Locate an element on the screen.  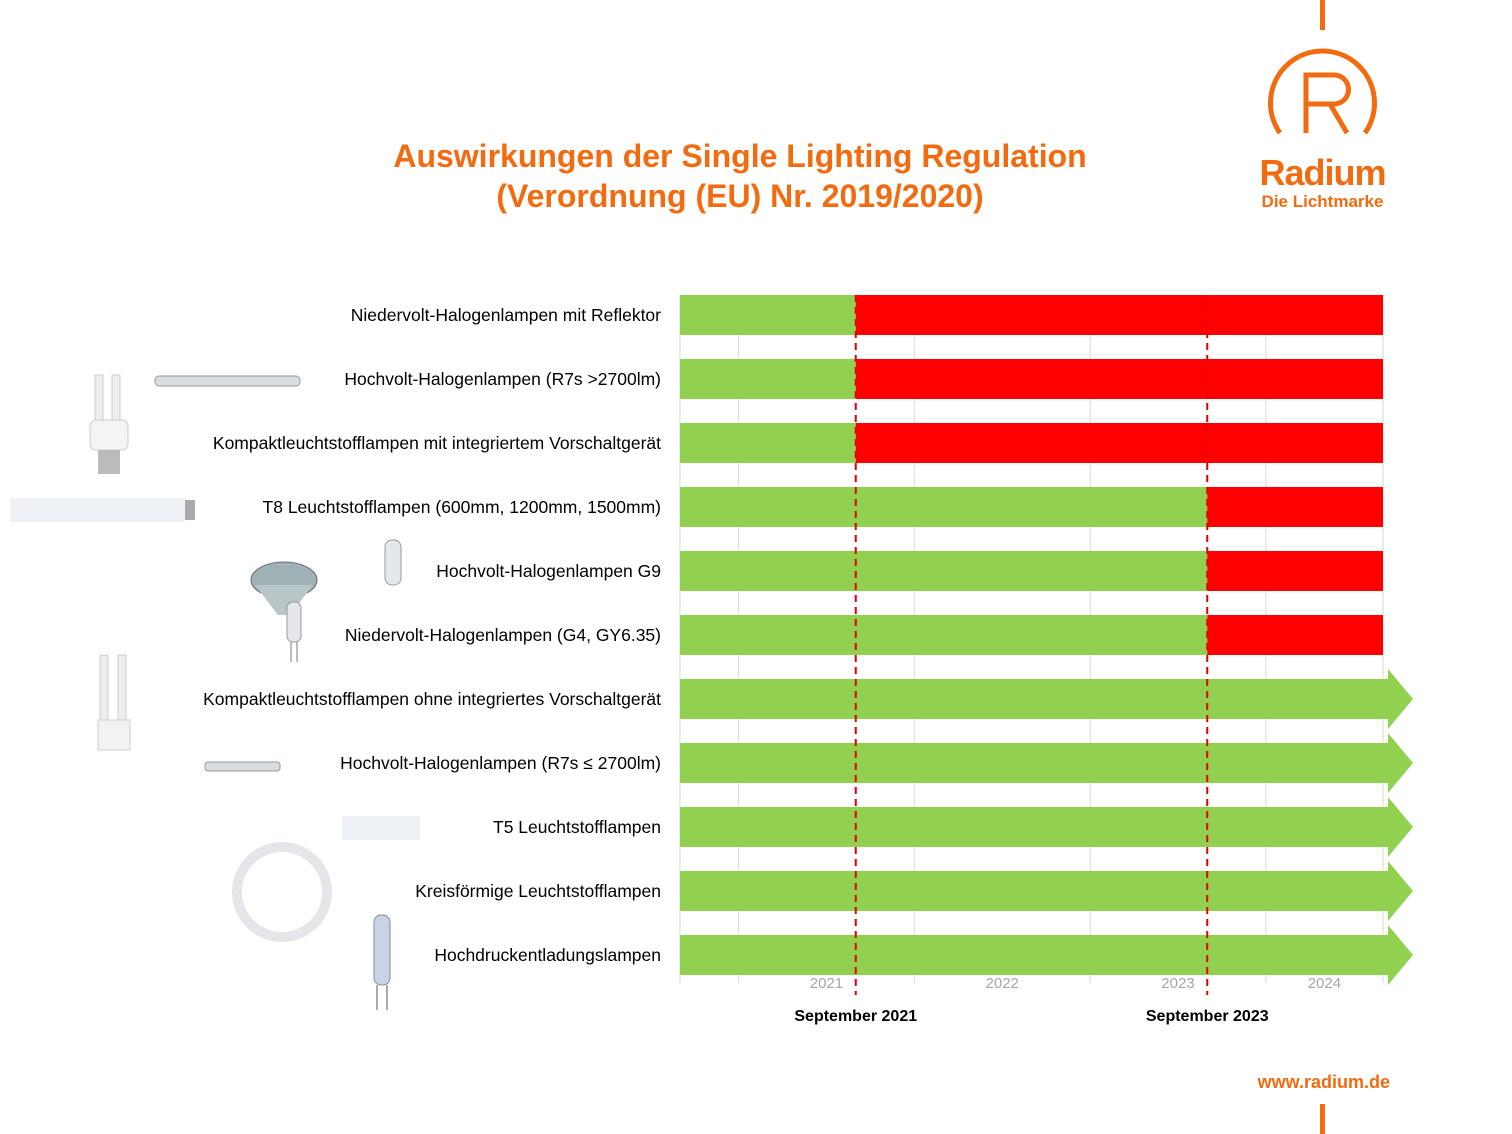
cfl-plugin-icon is located at coordinates (114, 702).